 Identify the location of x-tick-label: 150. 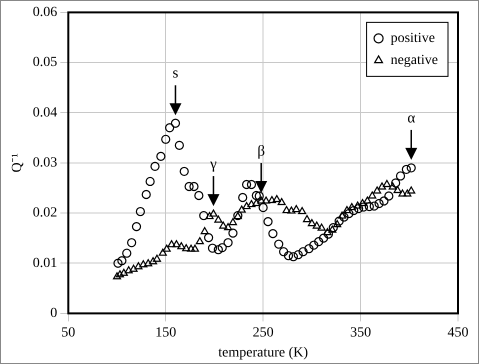
(165, 332).